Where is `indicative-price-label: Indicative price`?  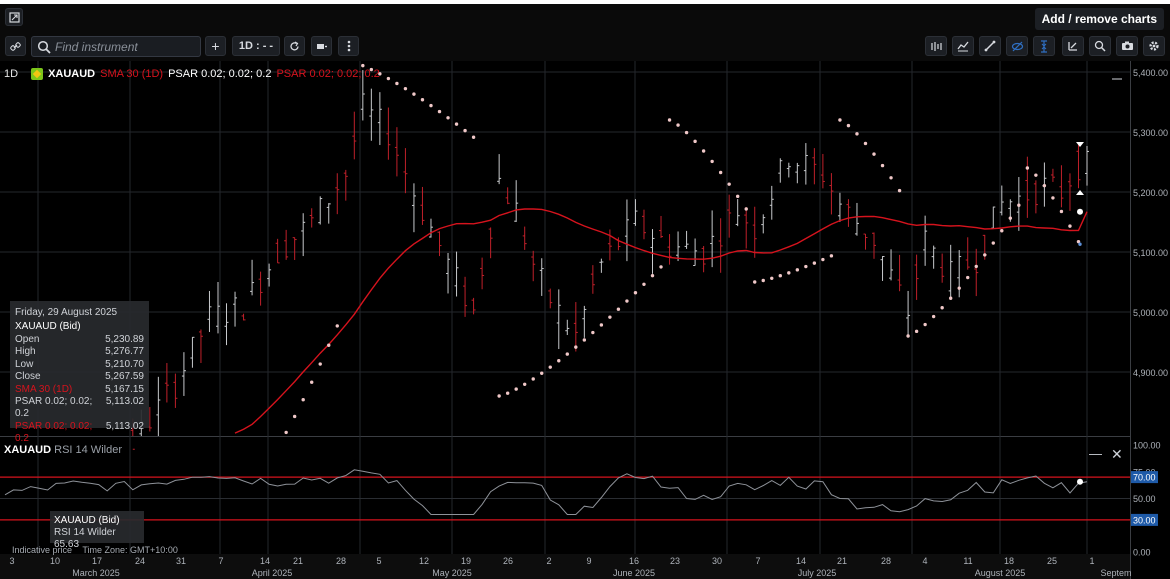
indicative-price-label: Indicative price is located at coordinates (42, 550).